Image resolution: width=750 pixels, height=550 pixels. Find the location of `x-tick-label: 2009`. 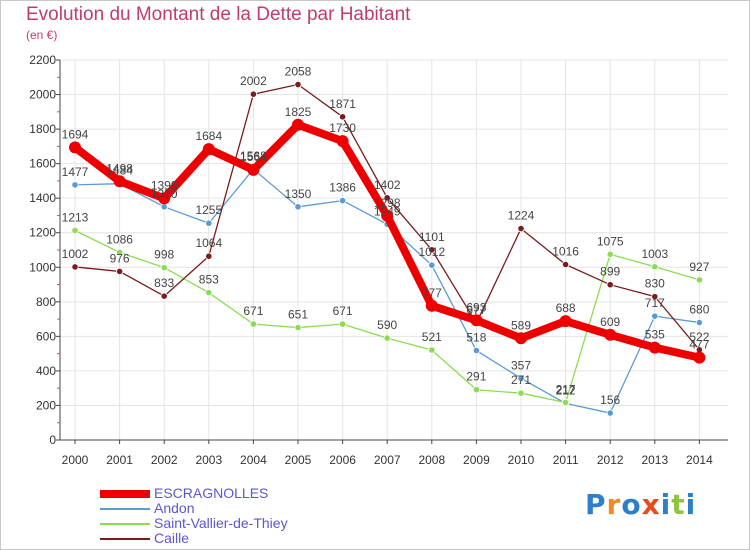

x-tick-label: 2009 is located at coordinates (476, 460).